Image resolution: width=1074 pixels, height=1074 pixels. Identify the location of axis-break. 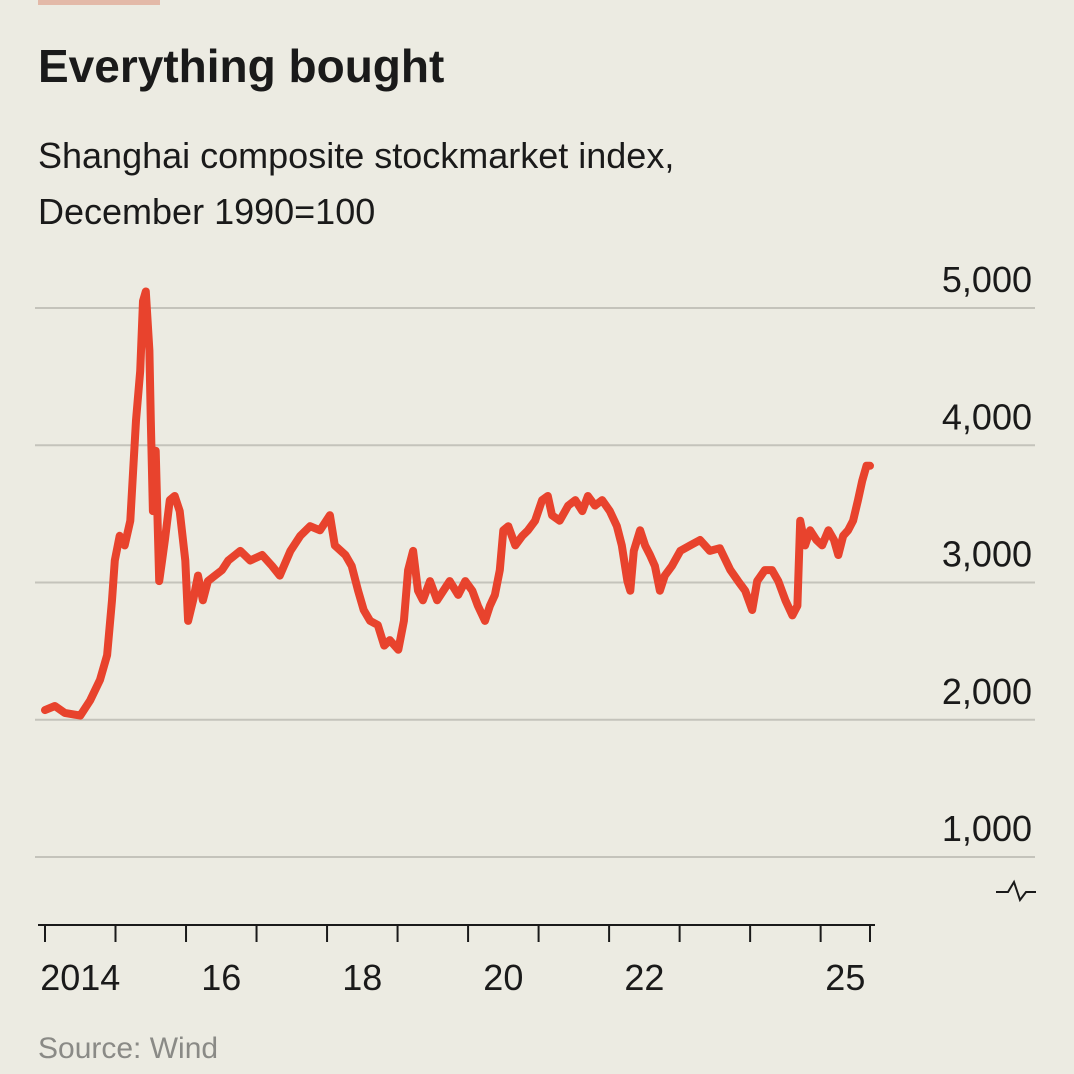
(1016, 891).